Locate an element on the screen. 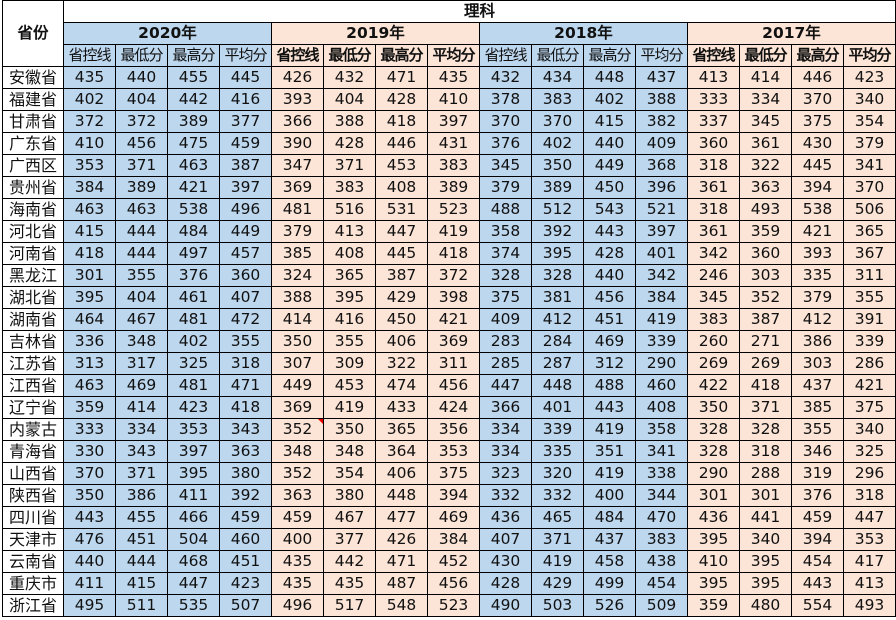 The height and width of the screenshot is (620, 896). province-cell: 贵州省 is located at coordinates (33, 187).